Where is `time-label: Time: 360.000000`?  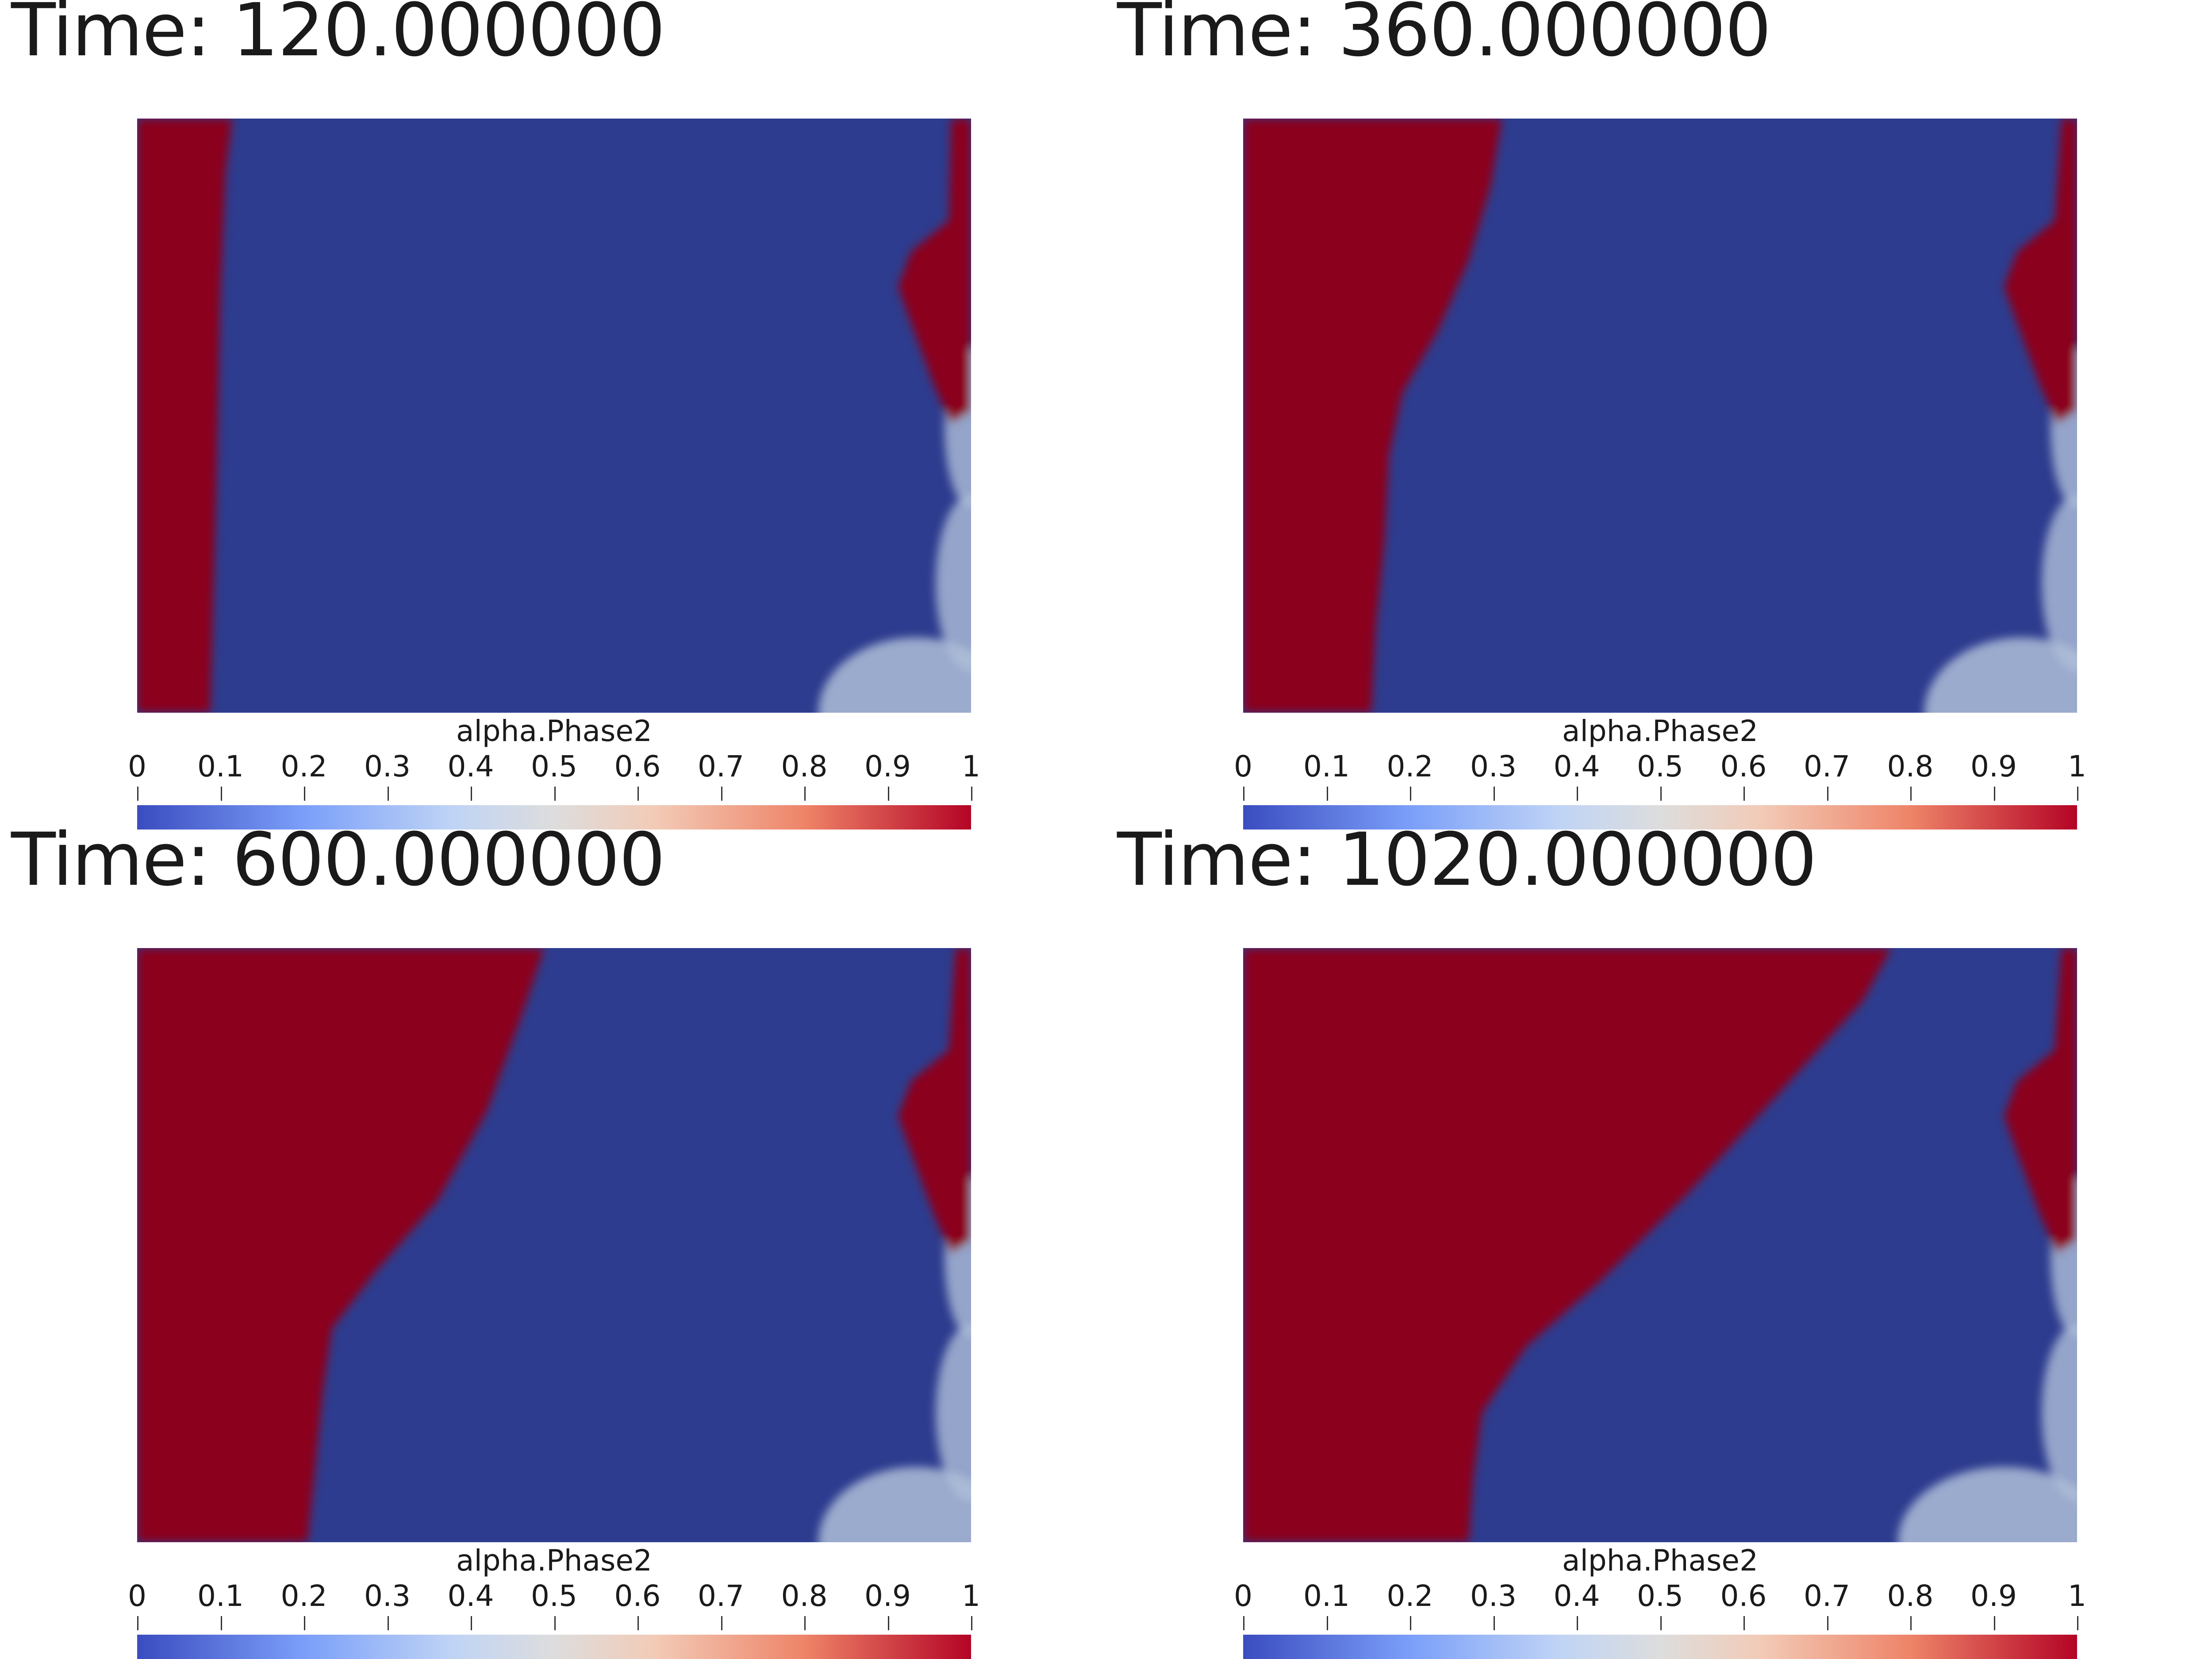 time-label: Time: 360.000000 is located at coordinates (1444, 37).